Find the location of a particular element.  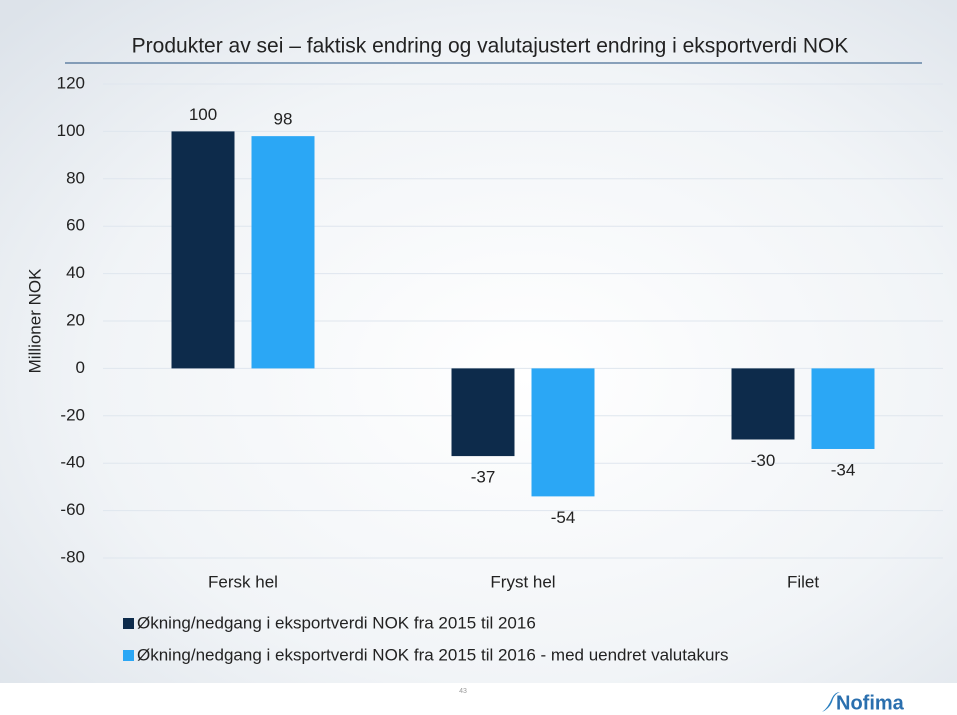

value-label: 100 is located at coordinates (203, 114).